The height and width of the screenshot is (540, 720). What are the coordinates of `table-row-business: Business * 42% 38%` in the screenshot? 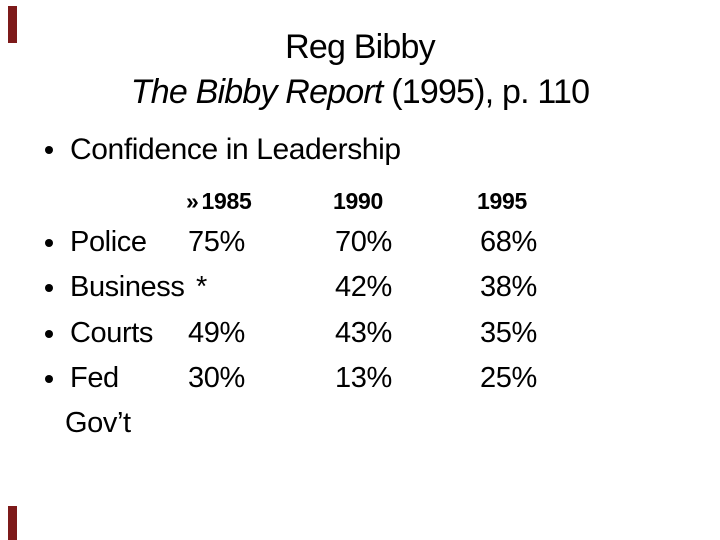 It's located at (360, 290).